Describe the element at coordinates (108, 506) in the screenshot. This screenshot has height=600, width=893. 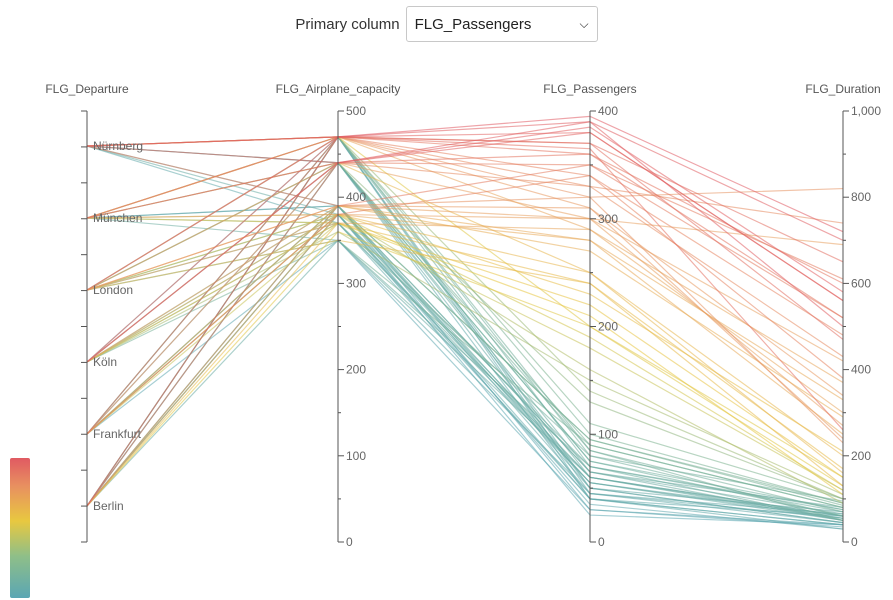
I see `category-label: Berlin` at that location.